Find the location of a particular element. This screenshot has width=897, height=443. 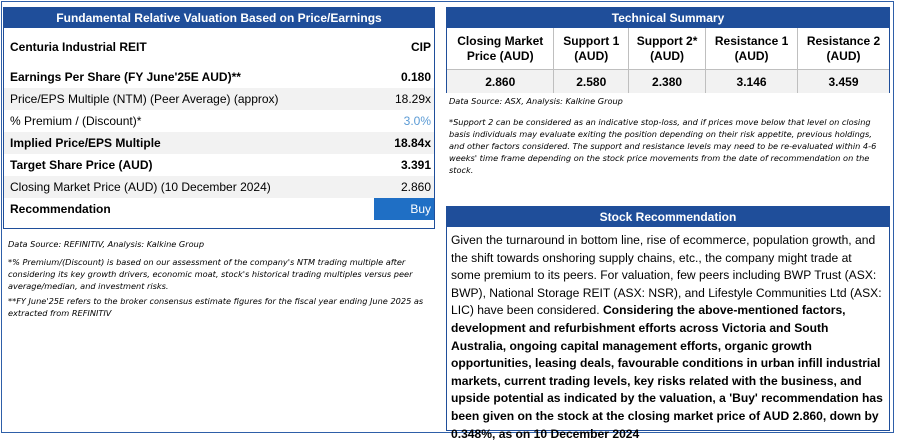

row-label: Implied Price/EPS Multiple is located at coordinates (189, 143).